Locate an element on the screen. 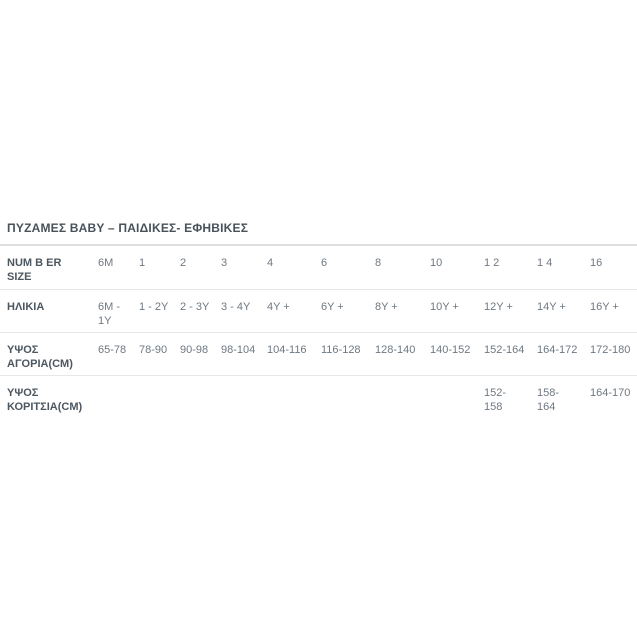 This screenshot has width=637, height=637. table-cell: 152- 158 is located at coordinates (495, 399).